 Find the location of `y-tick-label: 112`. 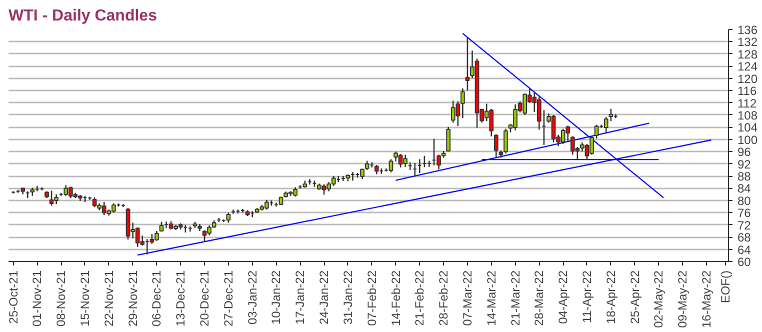

y-tick-label: 112 is located at coordinates (747, 103).